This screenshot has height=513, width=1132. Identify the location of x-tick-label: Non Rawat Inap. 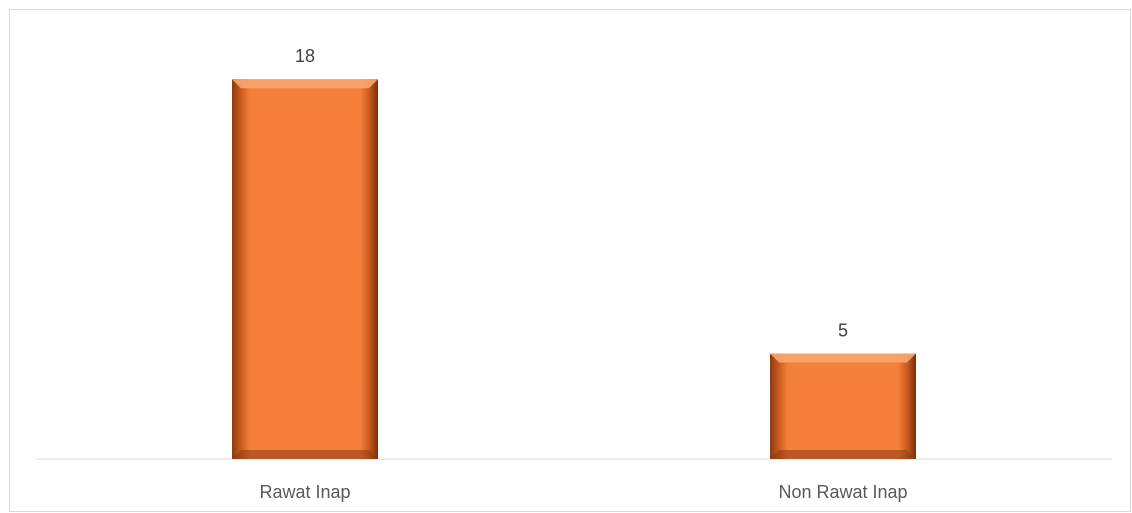
(842, 492).